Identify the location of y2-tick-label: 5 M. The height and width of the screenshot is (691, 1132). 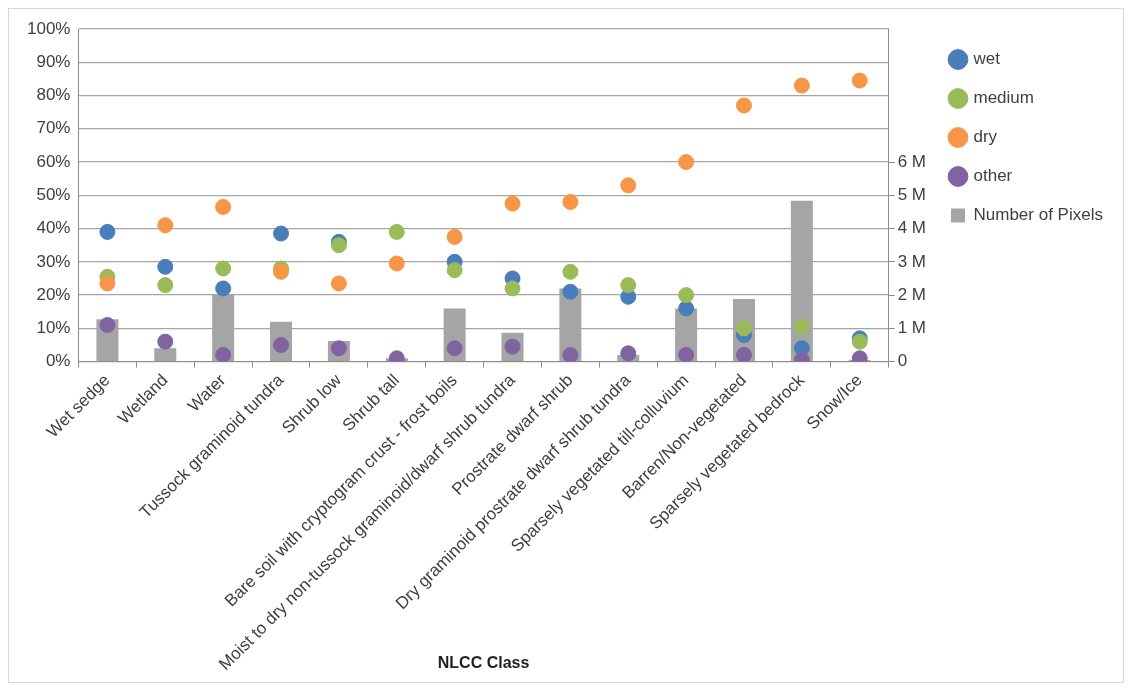
(911, 194).